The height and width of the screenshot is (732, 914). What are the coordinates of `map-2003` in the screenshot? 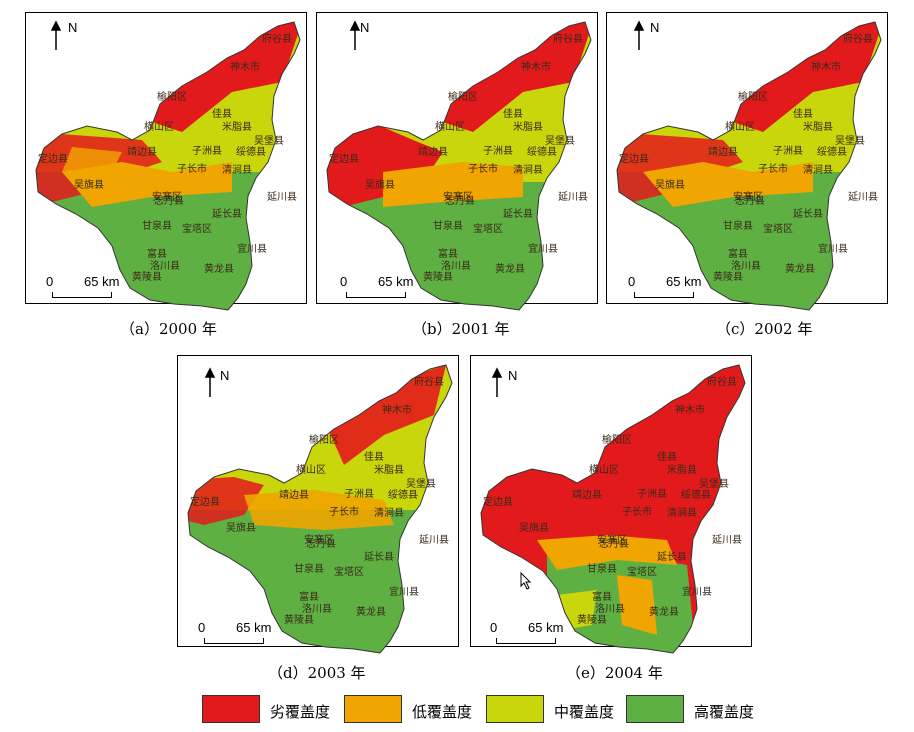 It's located at (320, 509).